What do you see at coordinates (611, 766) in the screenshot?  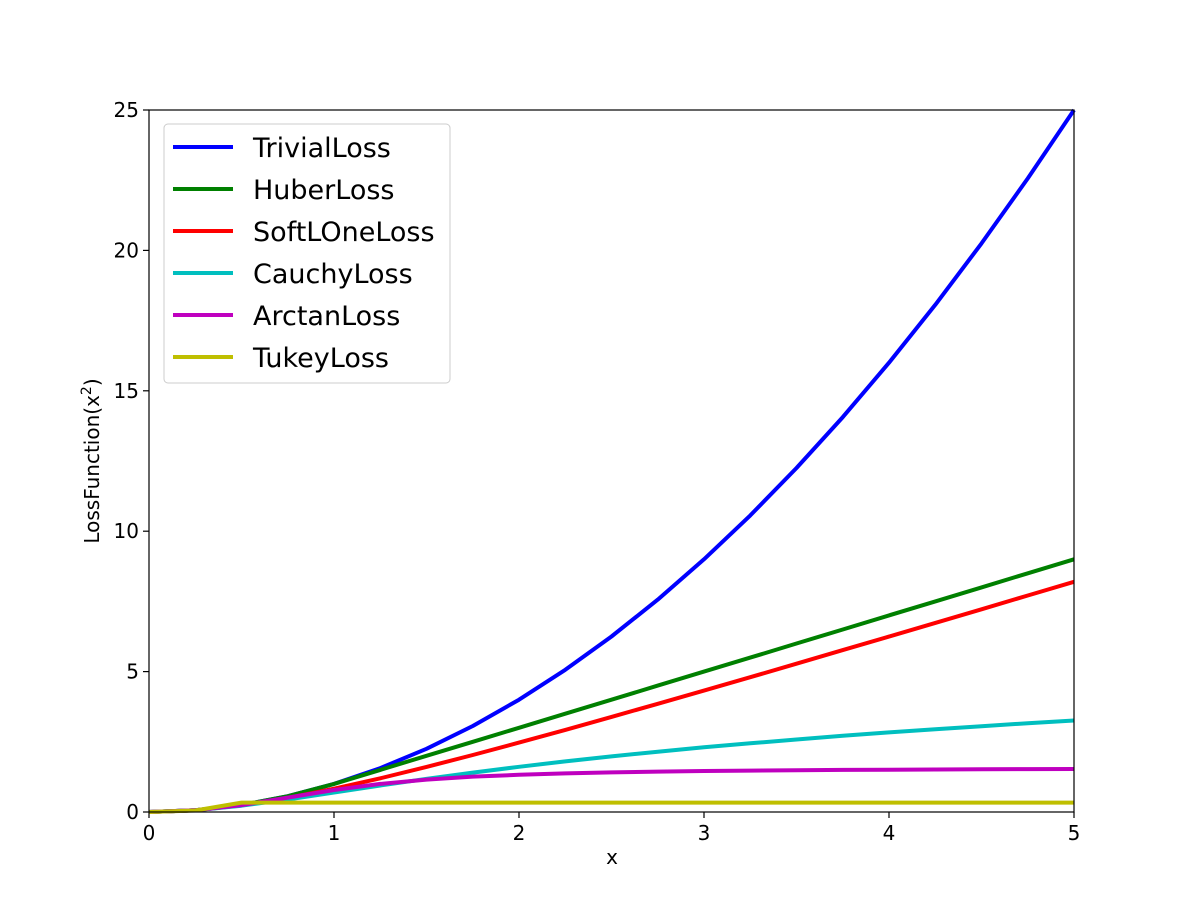 I see `series-line-cauchyloss` at bounding box center [611, 766].